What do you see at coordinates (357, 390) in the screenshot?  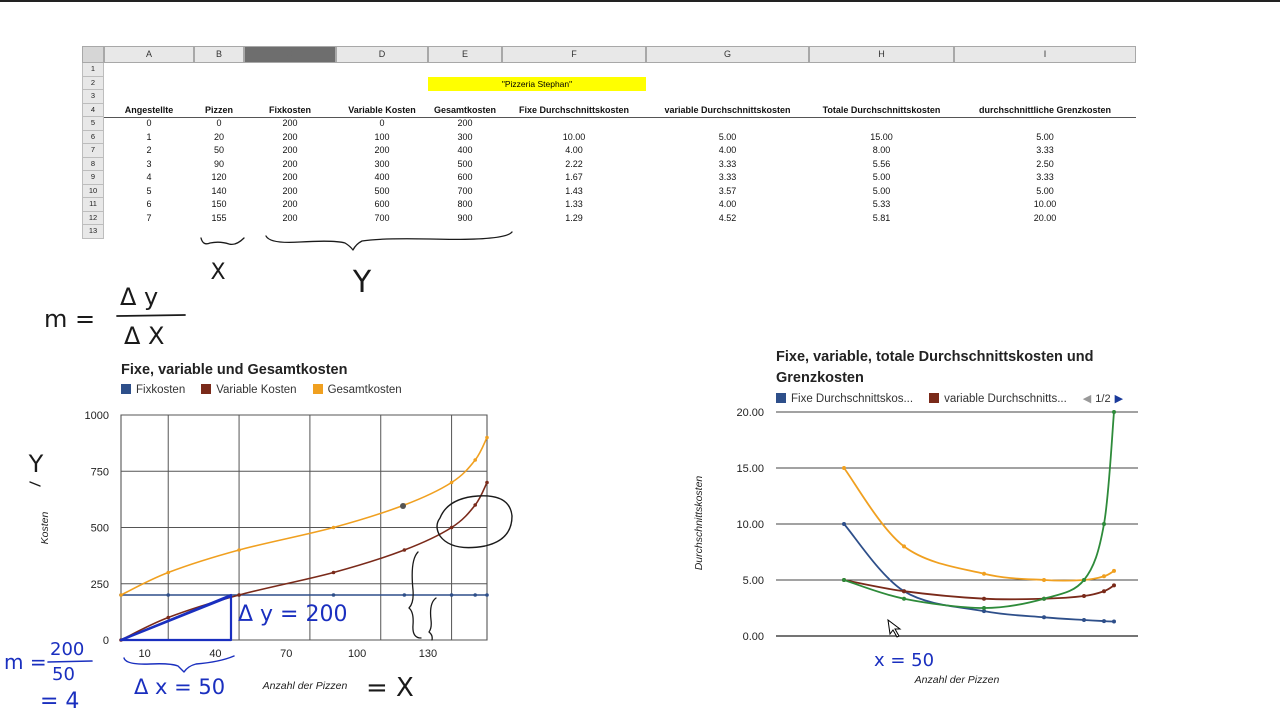 I see `legend-item: Gesamtkosten` at bounding box center [357, 390].